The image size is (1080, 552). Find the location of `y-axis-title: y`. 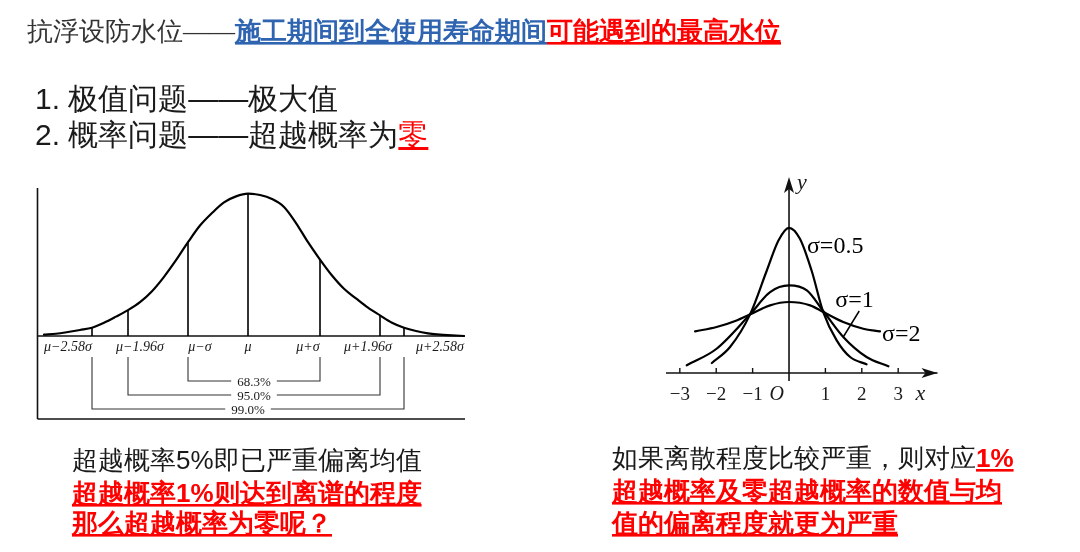

y-axis-title: y is located at coordinates (801, 181).